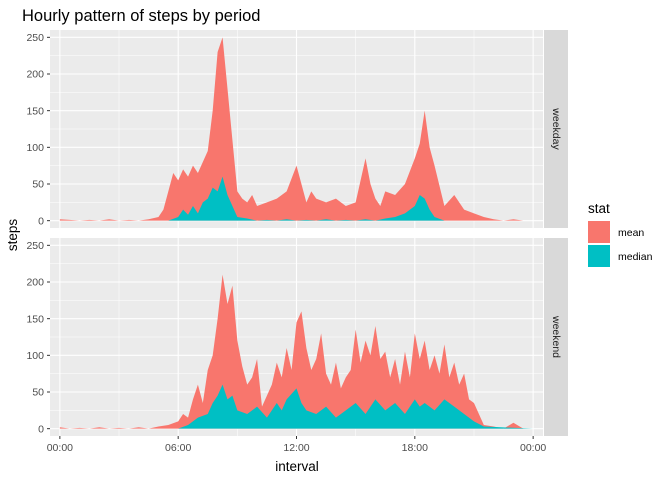 The height and width of the screenshot is (480, 672). I want to click on legend-key-mean, so click(599, 232).